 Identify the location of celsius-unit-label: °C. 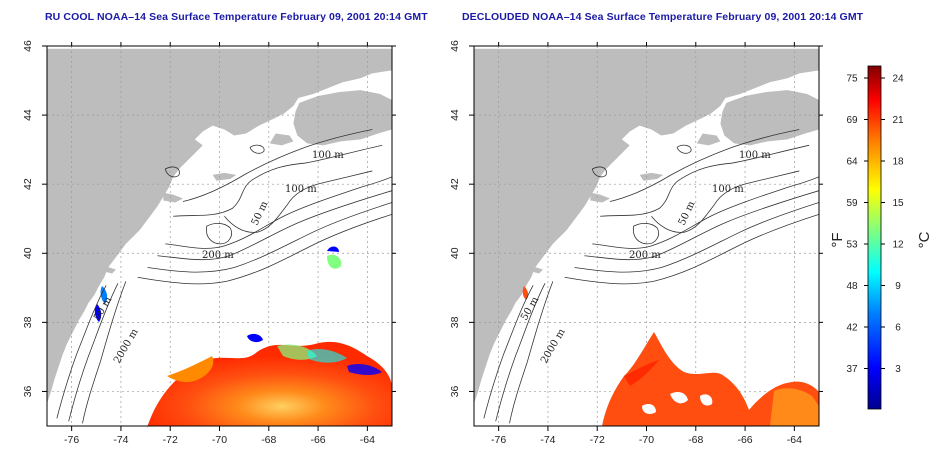
(924, 239).